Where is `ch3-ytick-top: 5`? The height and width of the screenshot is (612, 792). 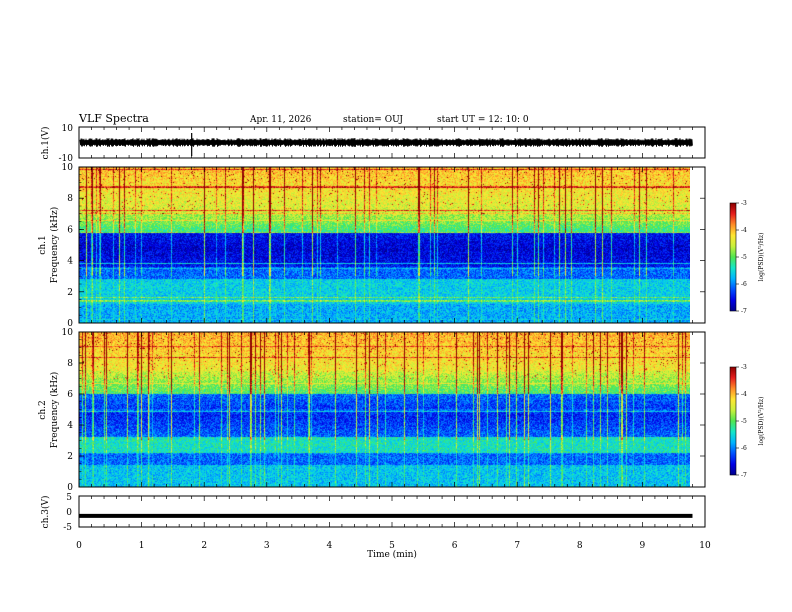
ch3-ytick-top: 5 is located at coordinates (69, 498).